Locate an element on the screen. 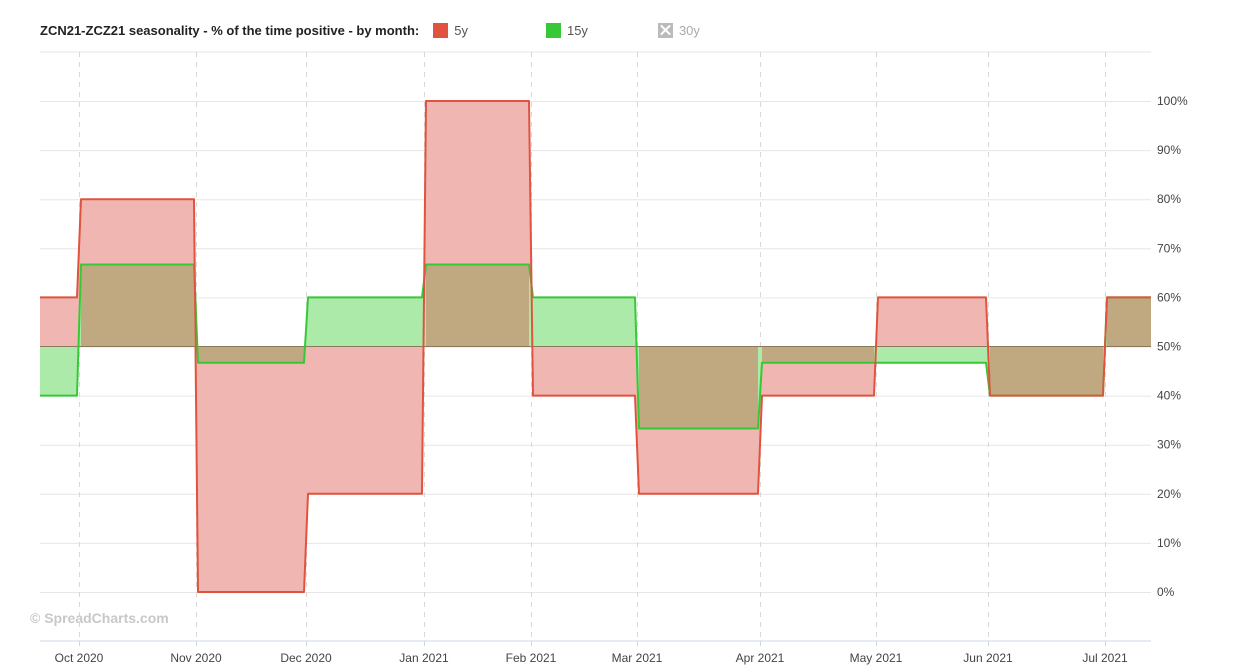  x-tick-label-3: Jan 2021 is located at coordinates (424, 658).